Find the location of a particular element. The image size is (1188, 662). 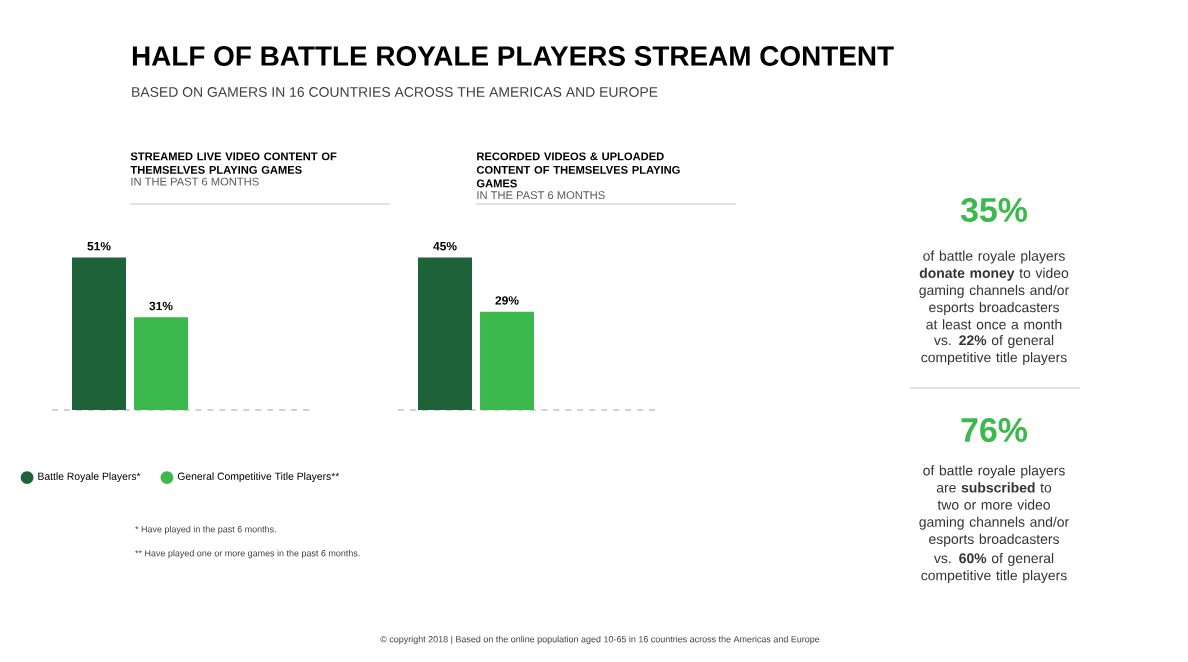

text: 35% is located at coordinates (993, 210).